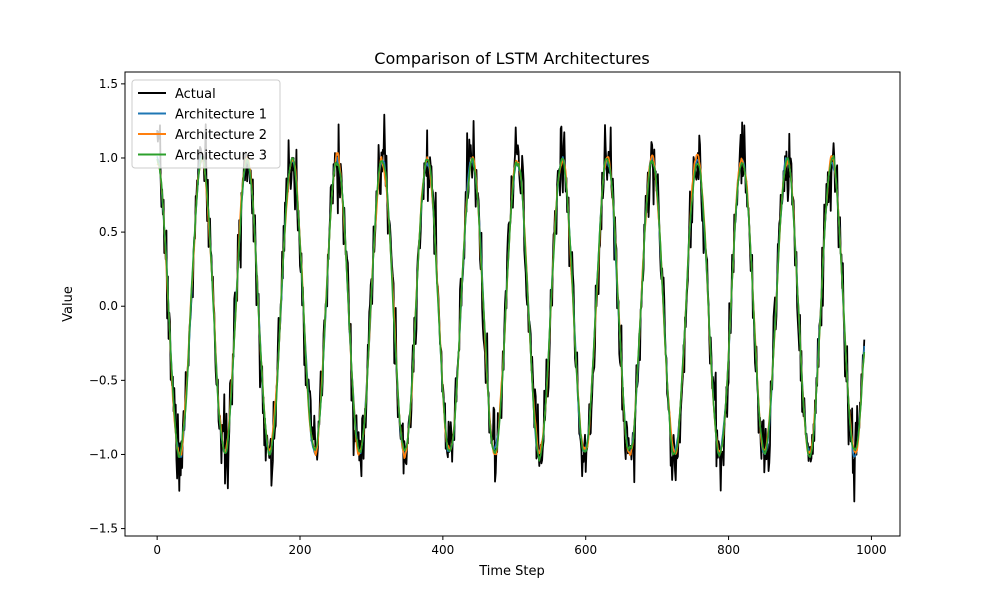 The image size is (1000, 604). What do you see at coordinates (221, 115) in the screenshot?
I see `legend-label: Architecture 1` at bounding box center [221, 115].